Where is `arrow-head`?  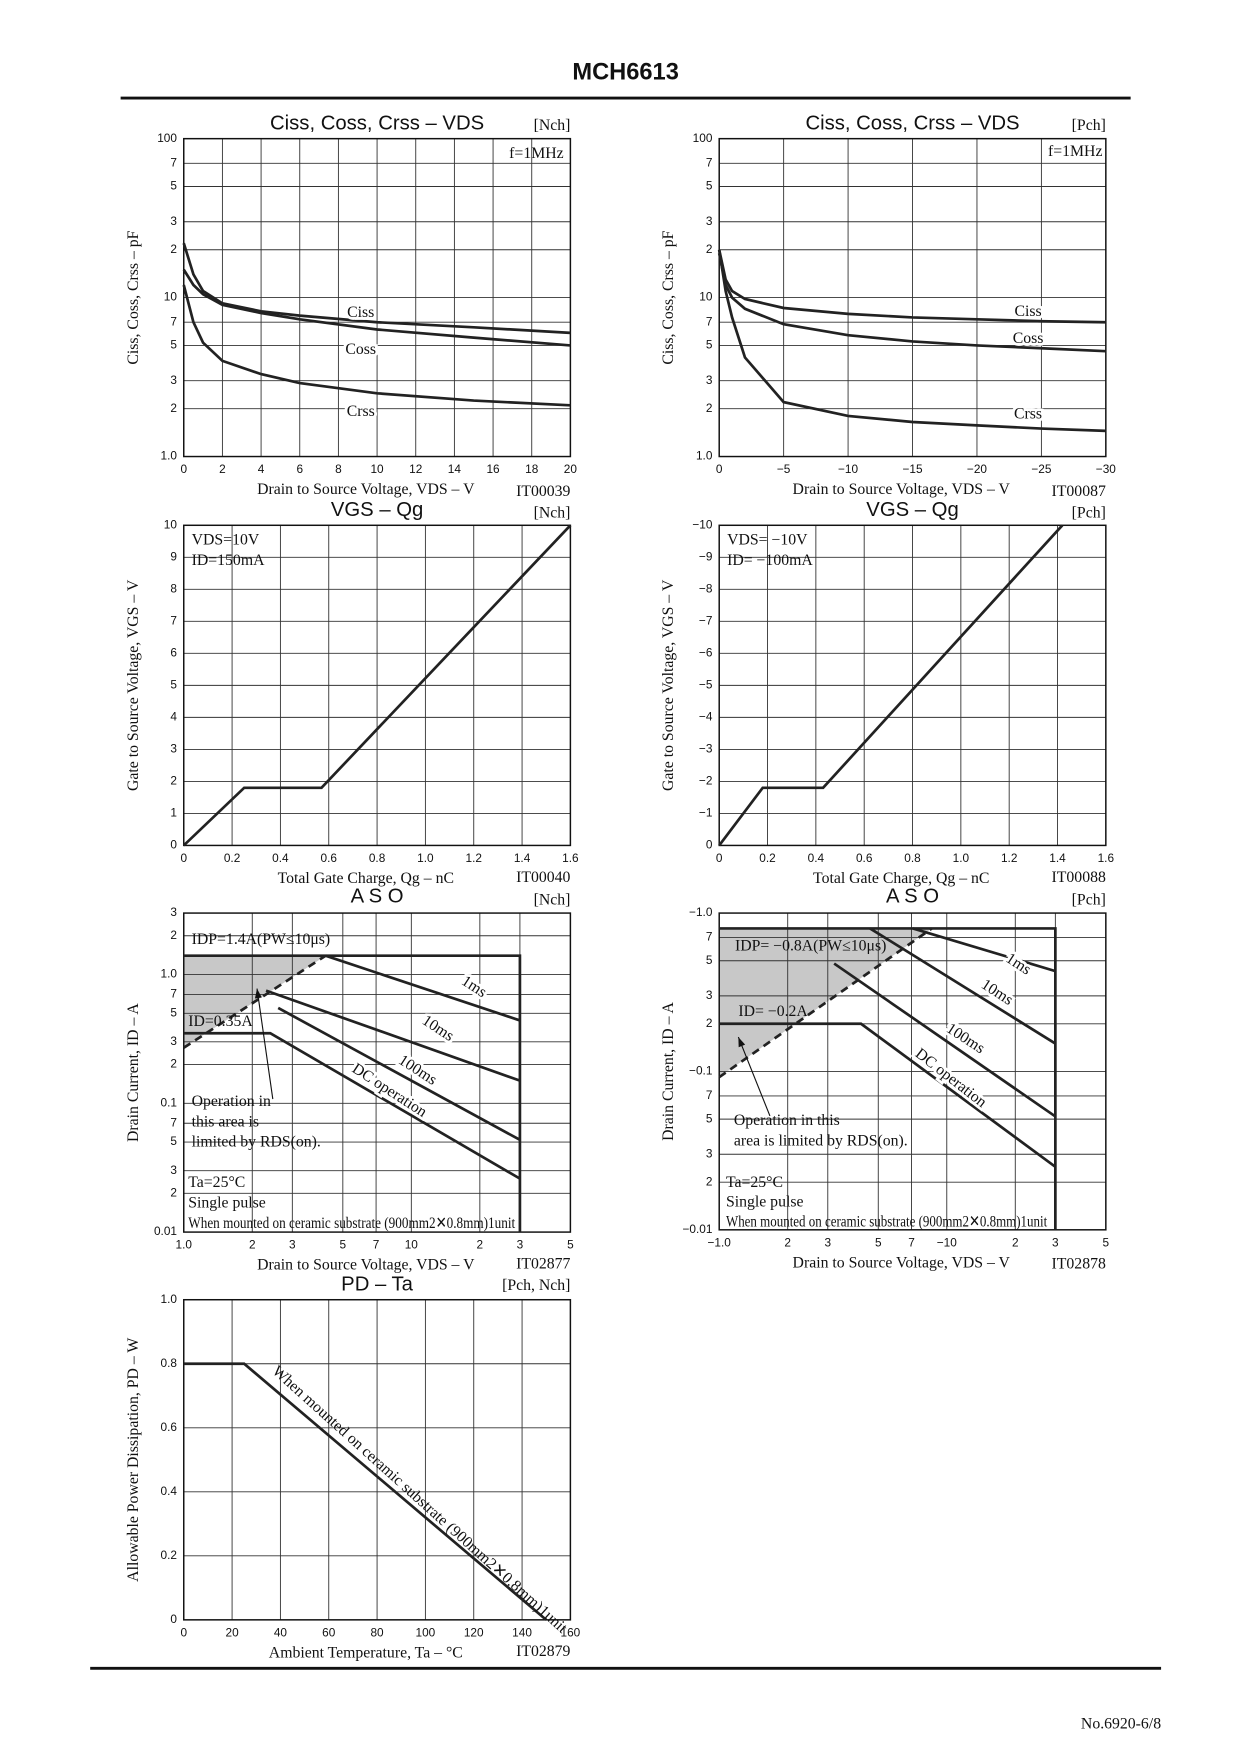 arrow-head is located at coordinates (258, 993).